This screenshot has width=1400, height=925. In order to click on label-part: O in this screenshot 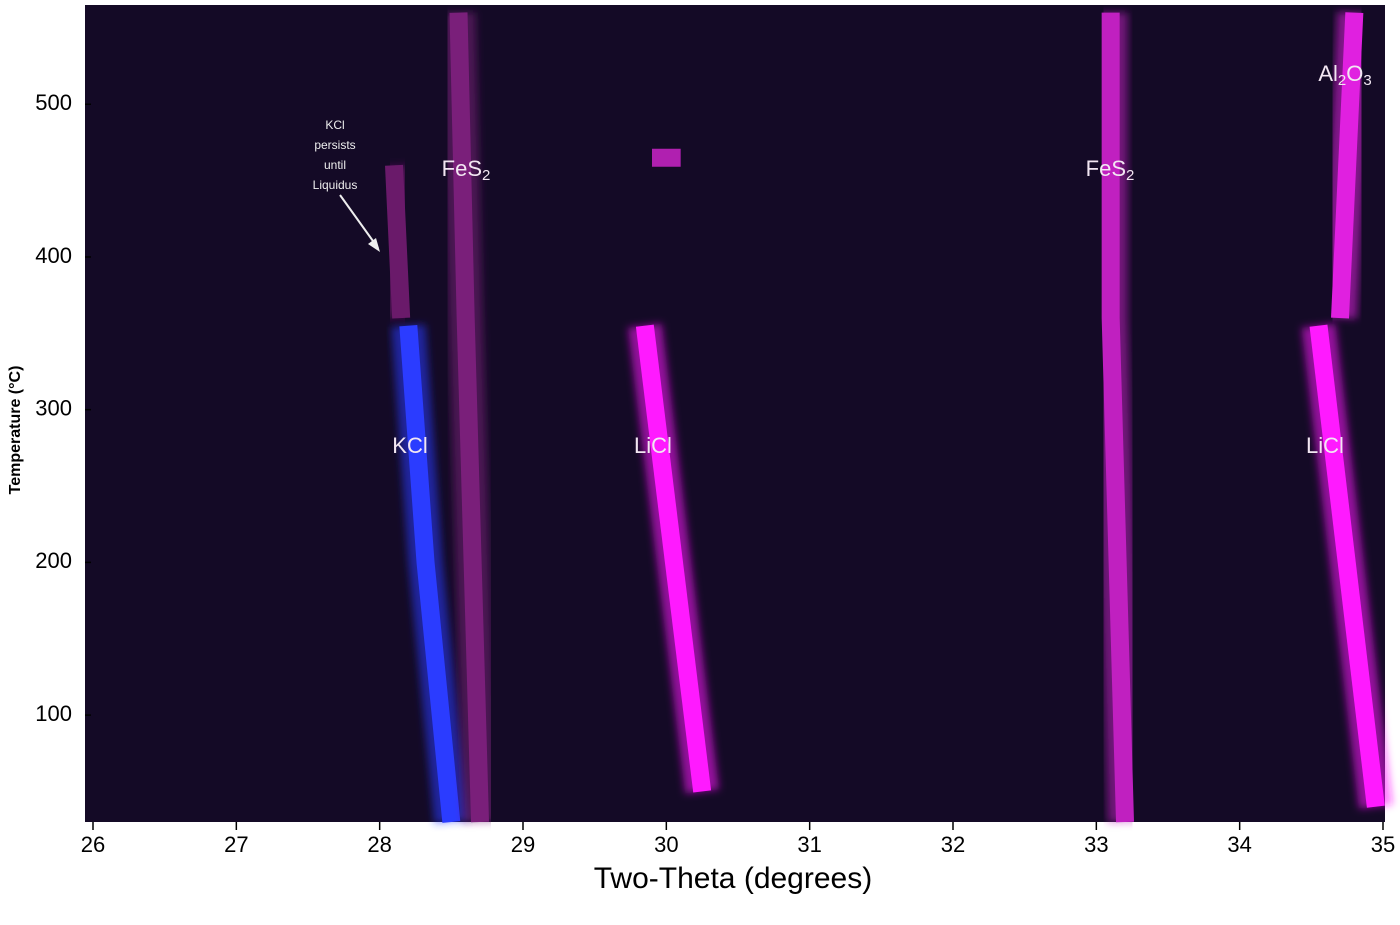, I will do `click(1354, 73)`.